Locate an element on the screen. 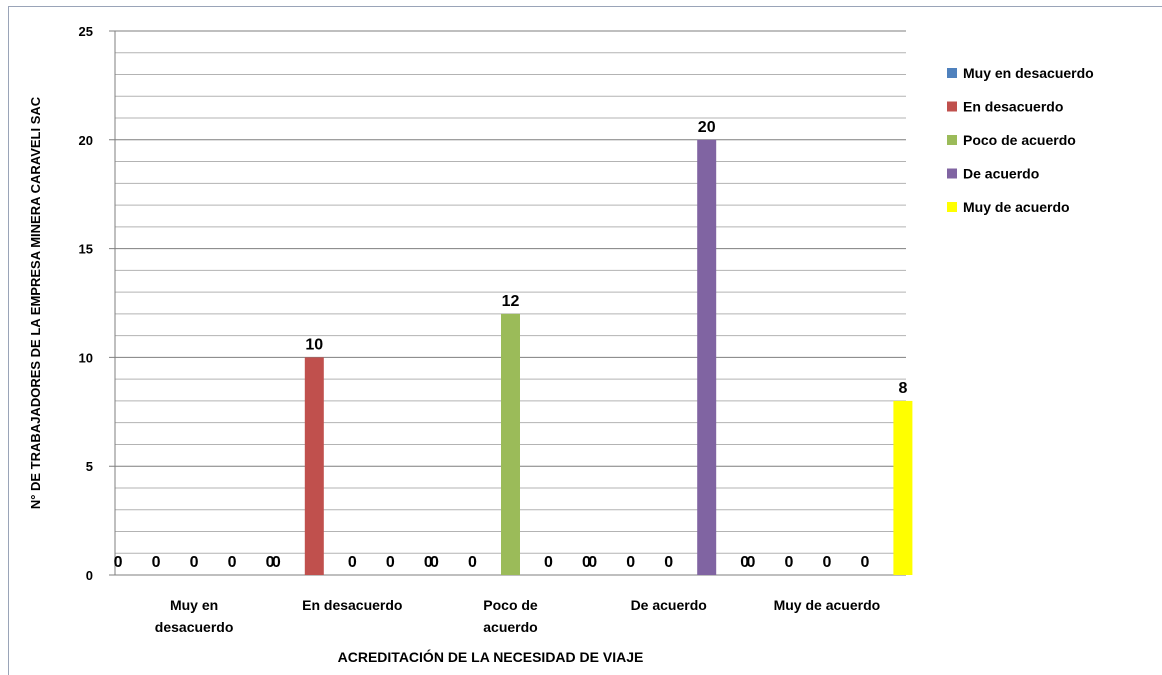  y-tick-label: 5 is located at coordinates (89, 466).